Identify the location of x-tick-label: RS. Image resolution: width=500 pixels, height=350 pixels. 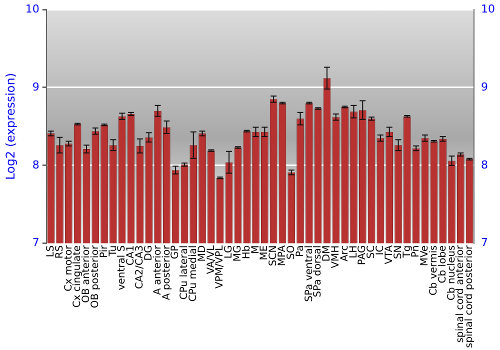
(60, 252).